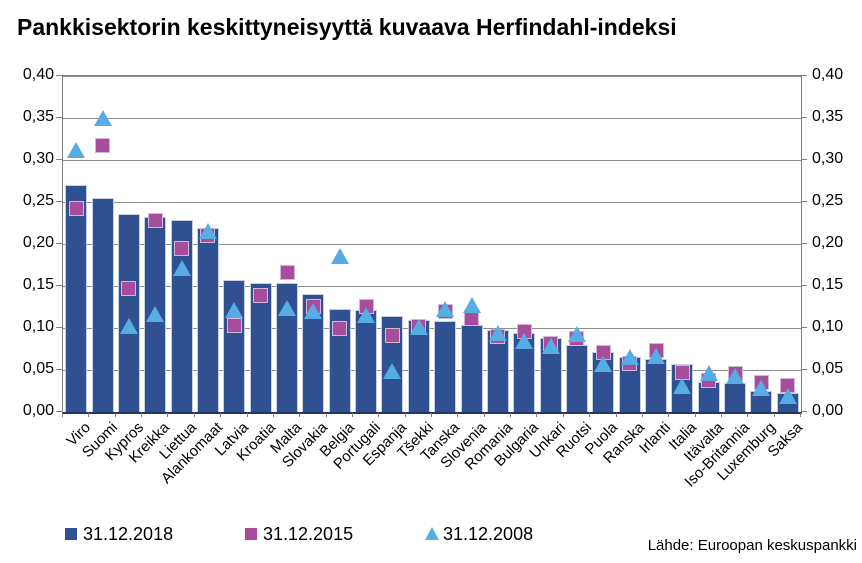  I want to click on square-marker-Kroatia, so click(261, 295).